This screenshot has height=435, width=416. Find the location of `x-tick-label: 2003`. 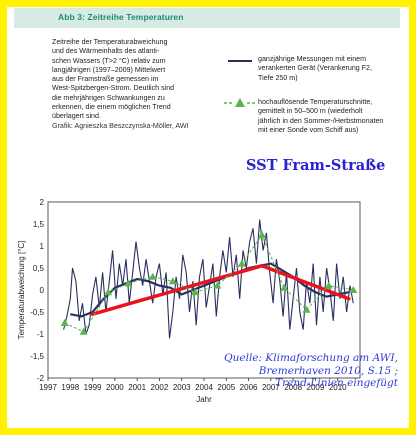

x-tick-label: 2003 is located at coordinates (182, 387).